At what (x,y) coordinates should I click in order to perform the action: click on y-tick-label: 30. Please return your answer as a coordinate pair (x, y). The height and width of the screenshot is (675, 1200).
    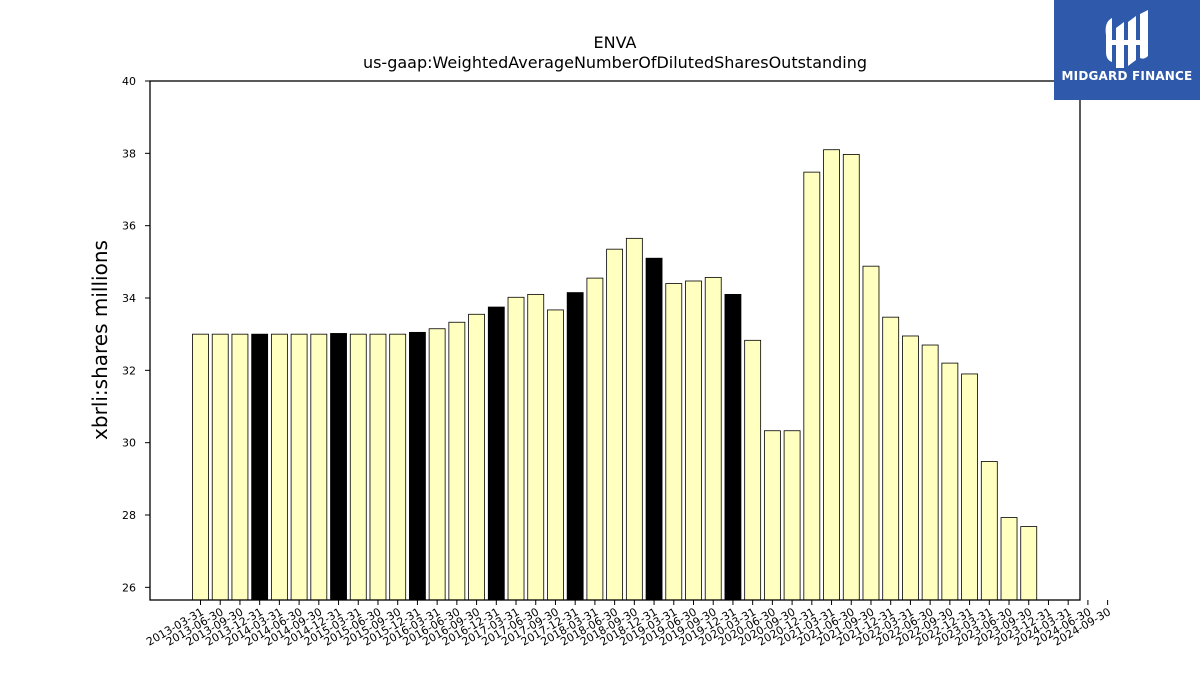
    Looking at the image, I should click on (129, 443).